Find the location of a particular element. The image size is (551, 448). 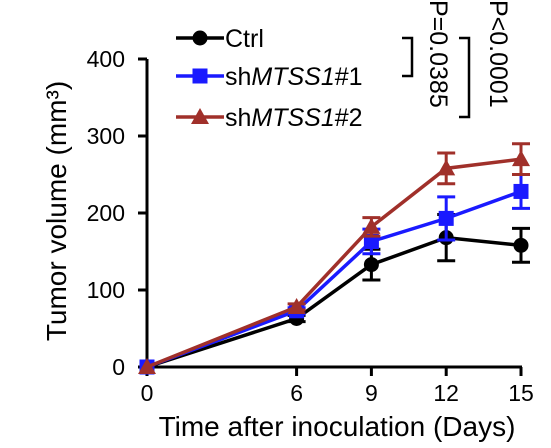

legend-label: shMTSS1#2 is located at coordinates (294, 118).